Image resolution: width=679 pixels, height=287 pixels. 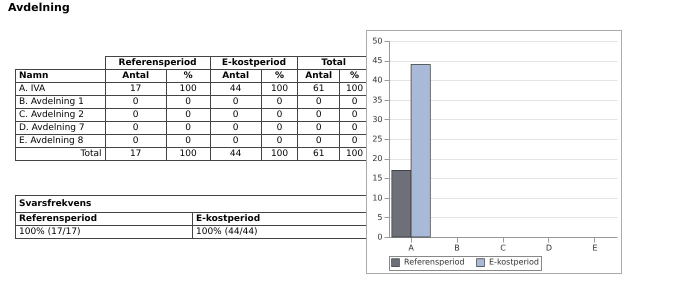 What do you see at coordinates (61, 128) in the screenshot?
I see `text: D. Avdelning 7` at bounding box center [61, 128].